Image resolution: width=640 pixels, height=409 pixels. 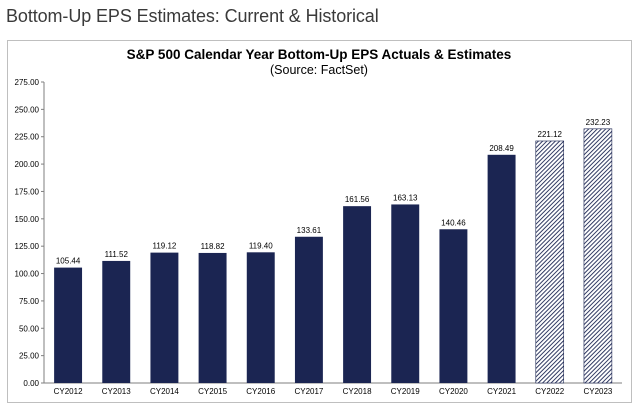 What do you see at coordinates (308, 309) in the screenshot?
I see `bar-cy2017` at bounding box center [308, 309].